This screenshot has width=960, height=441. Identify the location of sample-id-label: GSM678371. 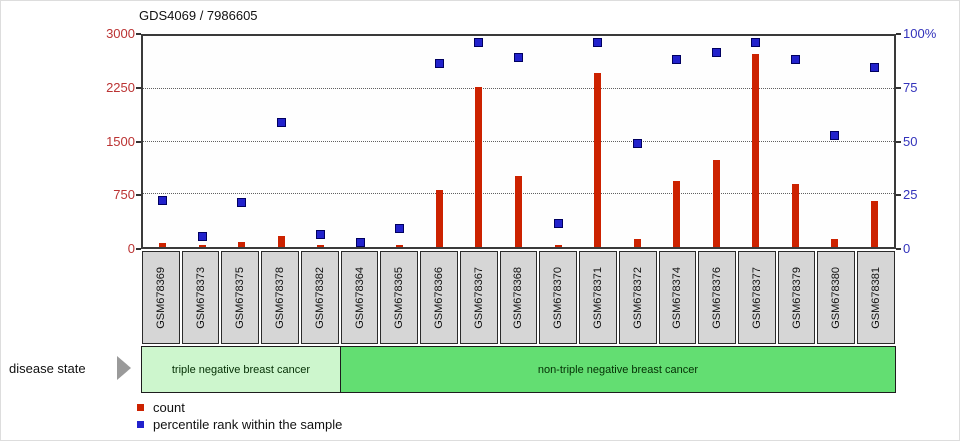
(597, 297).